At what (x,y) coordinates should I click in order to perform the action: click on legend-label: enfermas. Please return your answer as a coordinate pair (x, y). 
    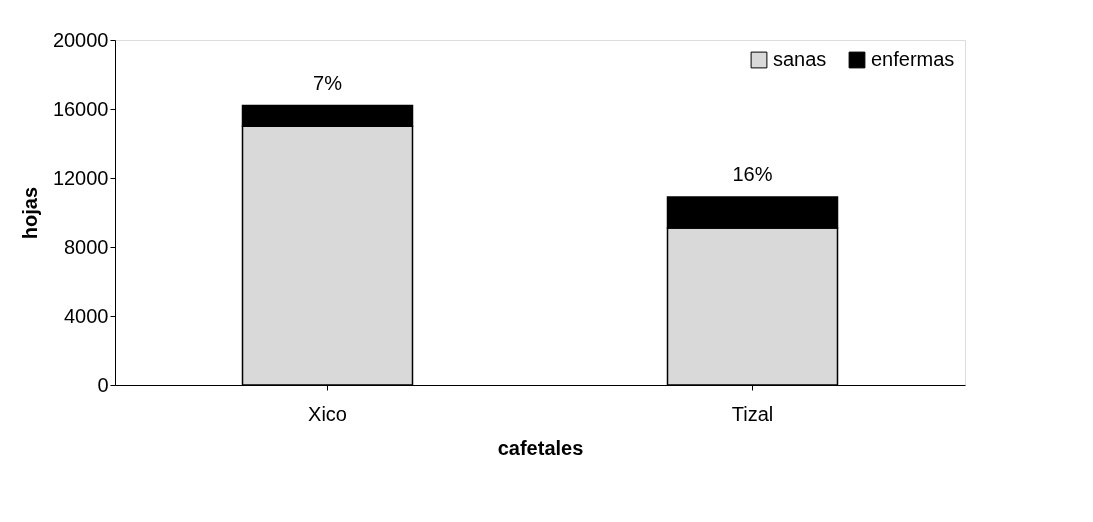
    Looking at the image, I should click on (913, 59).